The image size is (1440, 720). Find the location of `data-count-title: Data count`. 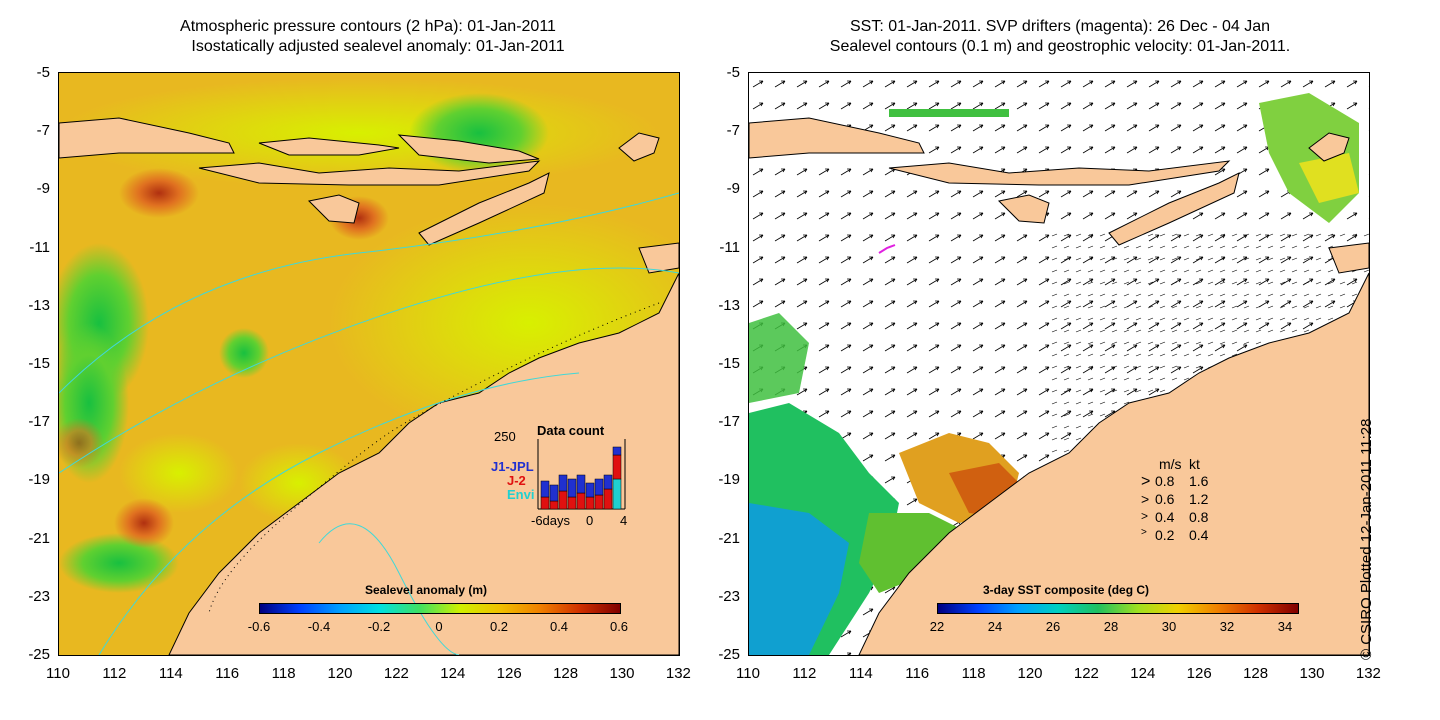

data-count-title: Data count is located at coordinates (571, 430).